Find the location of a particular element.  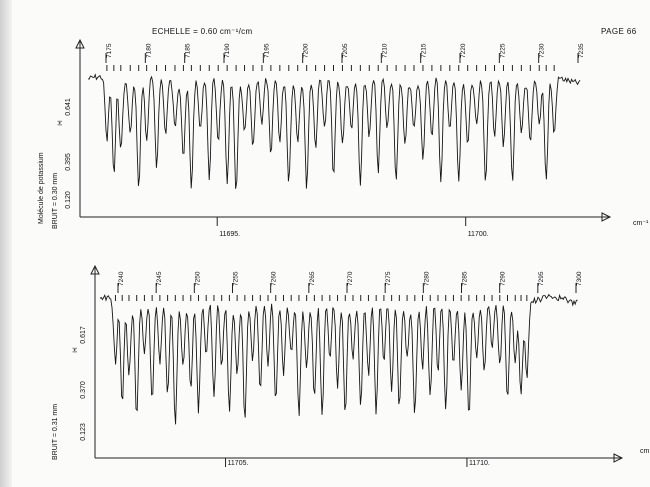

line-number-1-9: 7285 is located at coordinates (465, 278).